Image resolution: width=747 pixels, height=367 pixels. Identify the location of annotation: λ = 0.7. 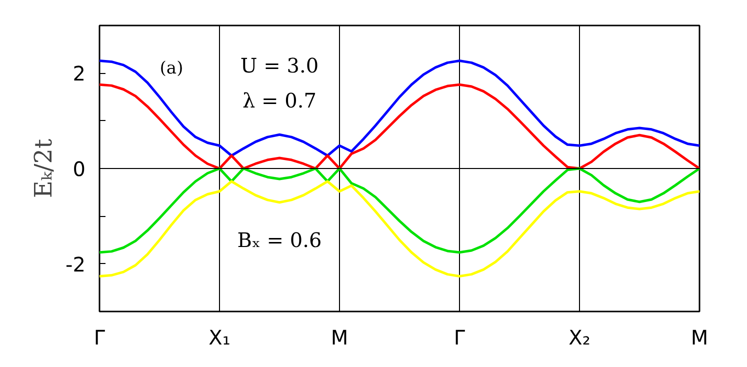
(279, 100).